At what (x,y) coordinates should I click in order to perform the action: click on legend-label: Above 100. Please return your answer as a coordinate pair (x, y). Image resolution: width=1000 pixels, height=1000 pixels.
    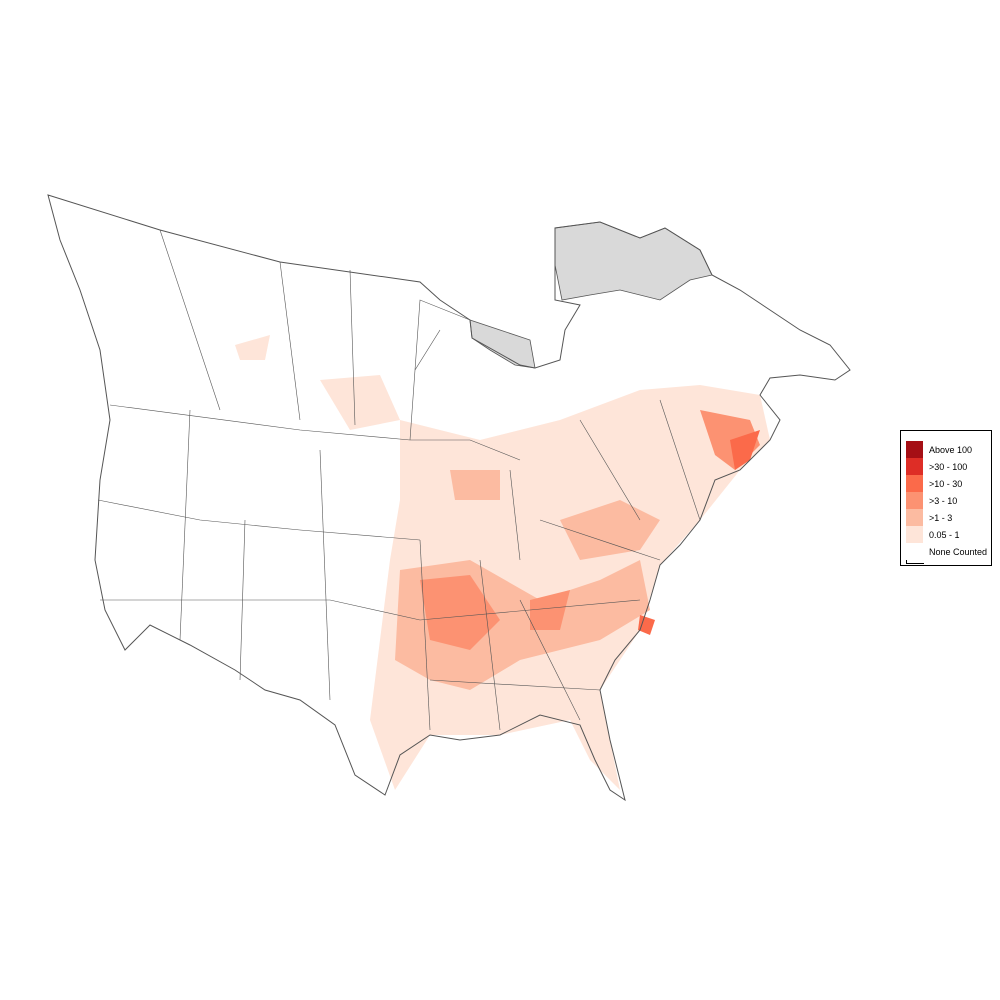
    Looking at the image, I should click on (951, 449).